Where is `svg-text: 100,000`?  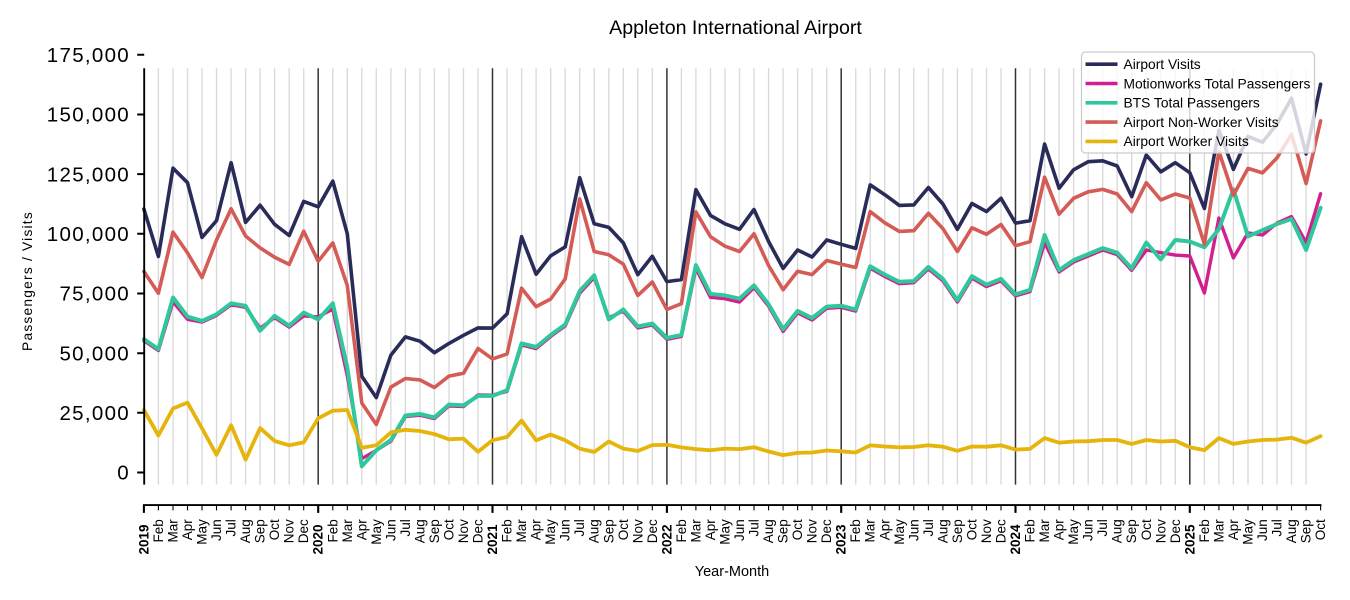 svg-text: 100,000 is located at coordinates (88, 234).